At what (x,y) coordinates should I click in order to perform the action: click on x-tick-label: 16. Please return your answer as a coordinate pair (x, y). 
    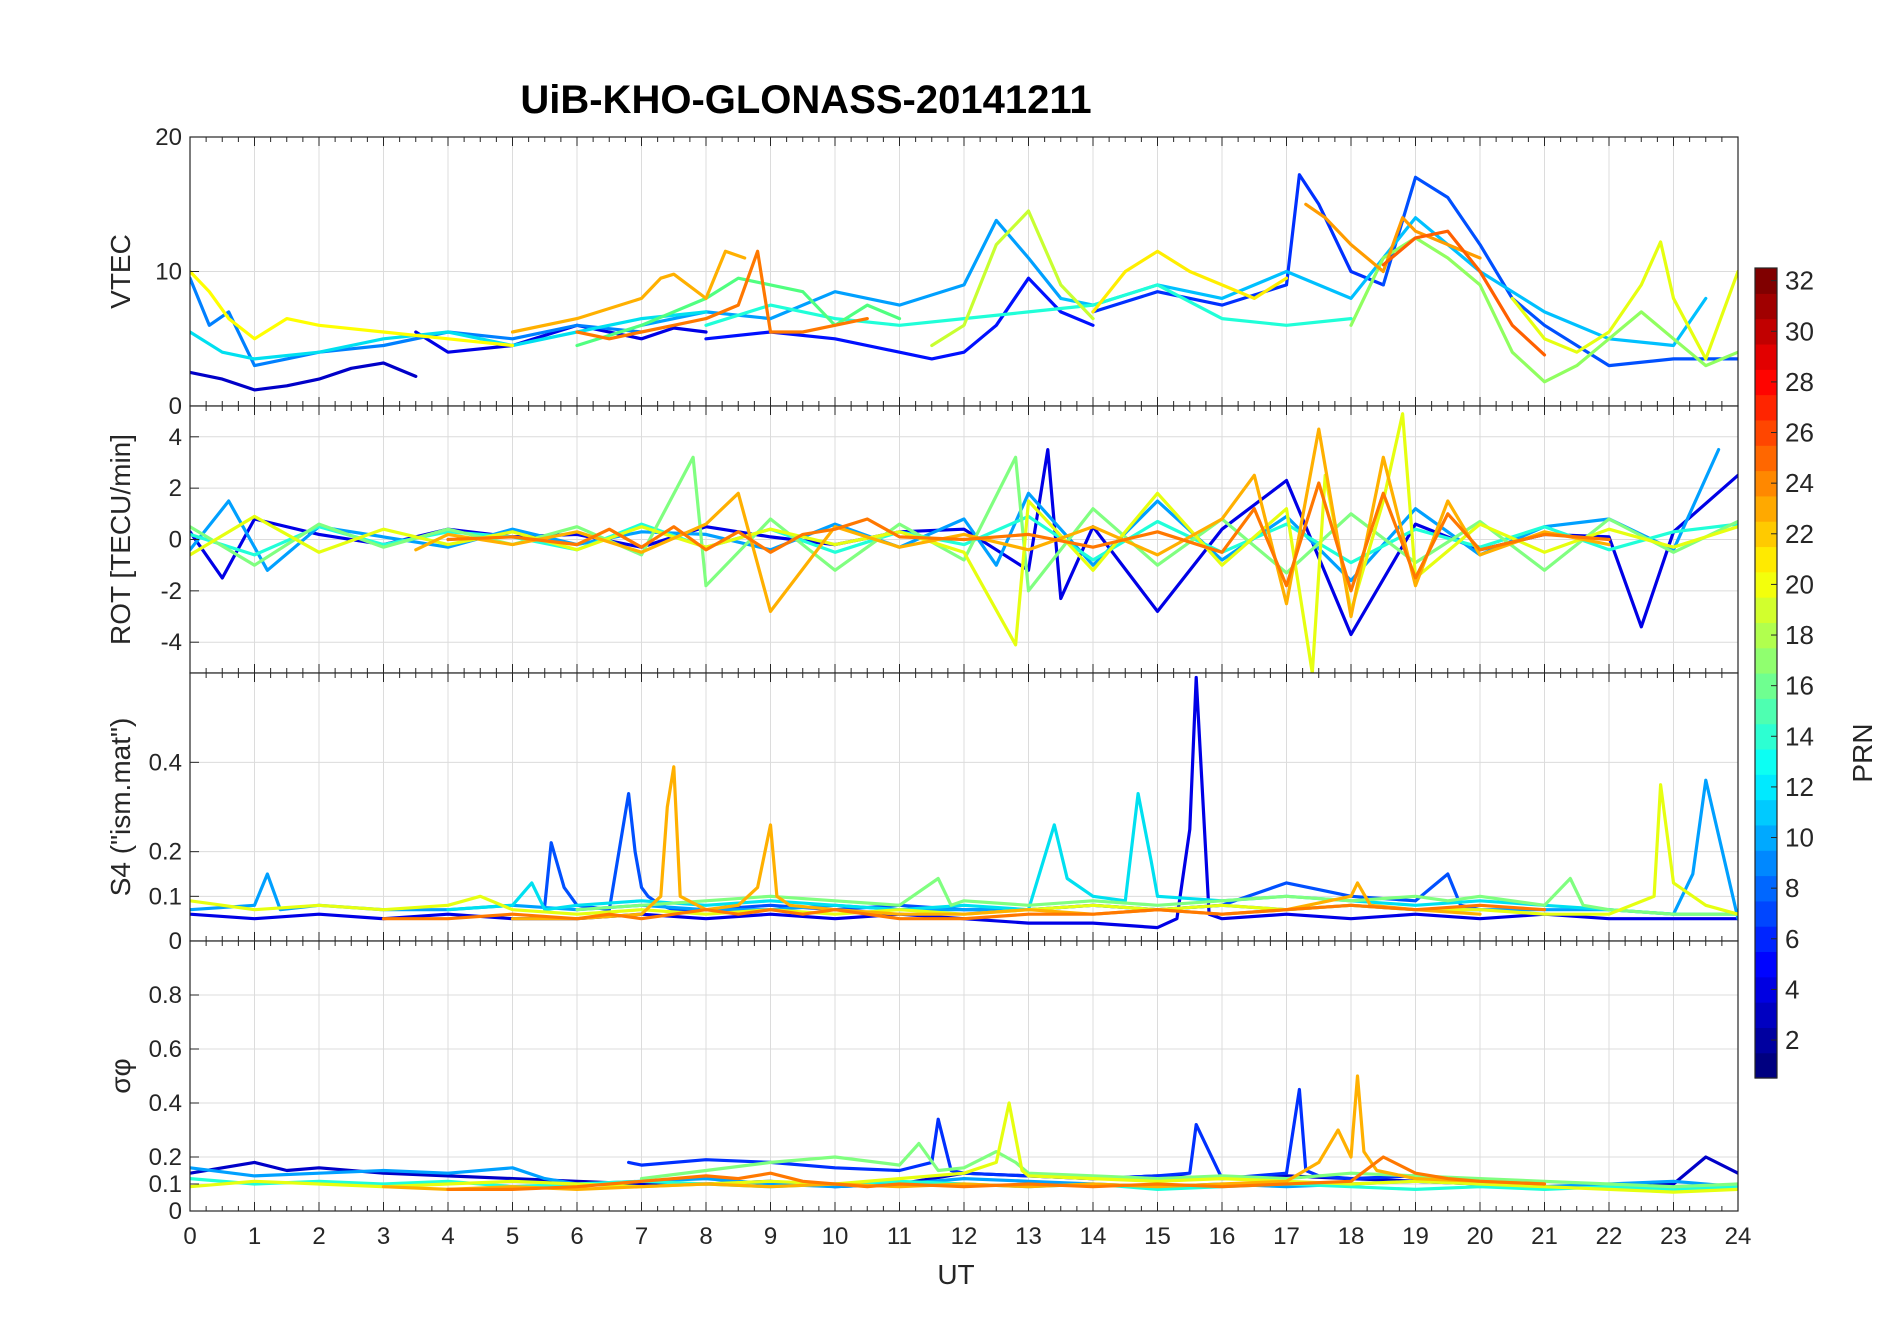
    Looking at the image, I should click on (1222, 1236).